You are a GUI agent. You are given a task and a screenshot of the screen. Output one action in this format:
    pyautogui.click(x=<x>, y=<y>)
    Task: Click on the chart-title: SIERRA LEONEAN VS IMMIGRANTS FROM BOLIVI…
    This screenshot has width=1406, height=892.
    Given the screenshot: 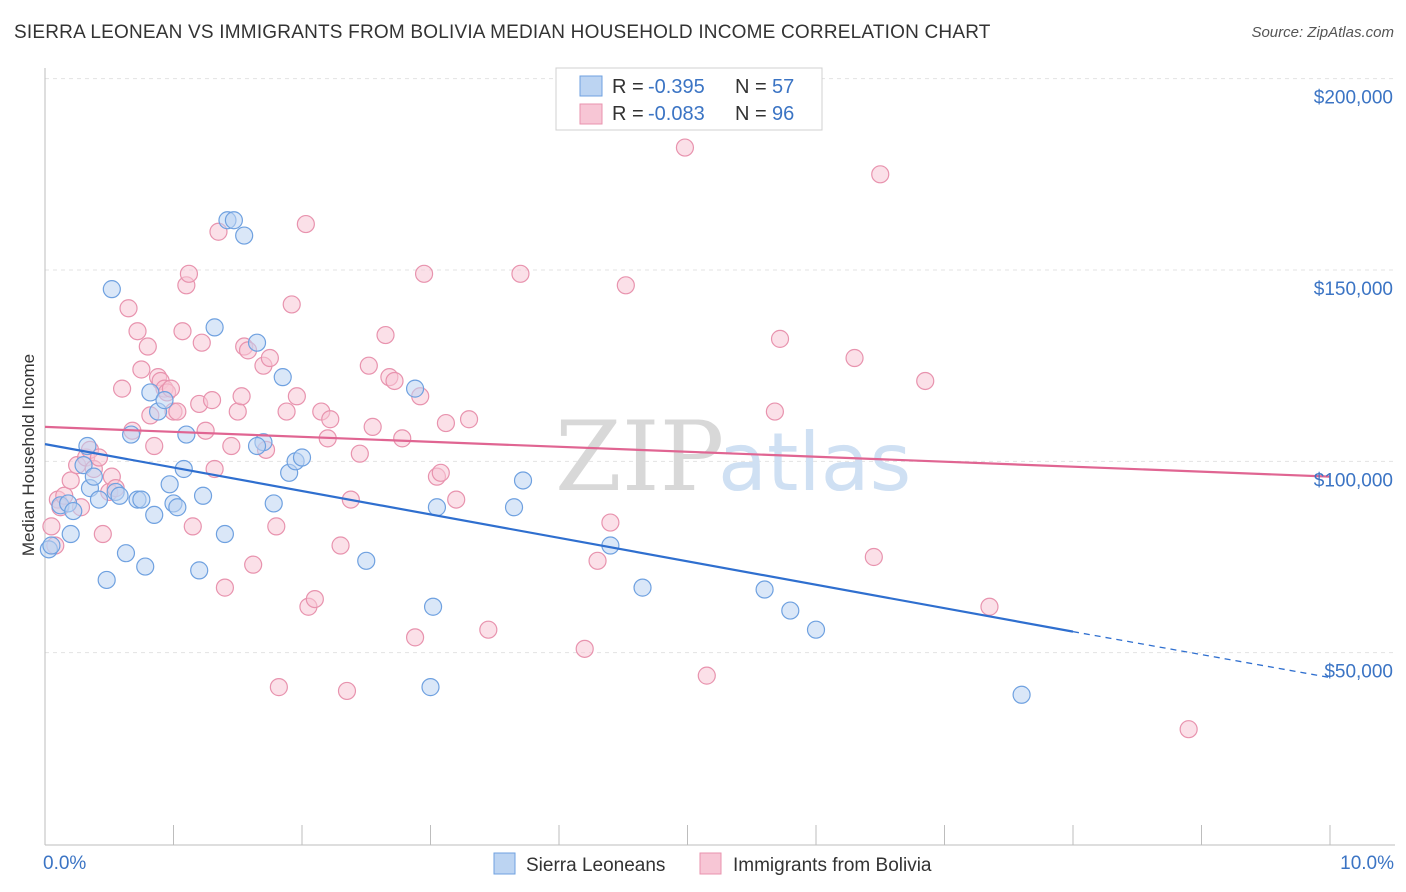 What is the action you would take?
    pyautogui.click(x=502, y=32)
    